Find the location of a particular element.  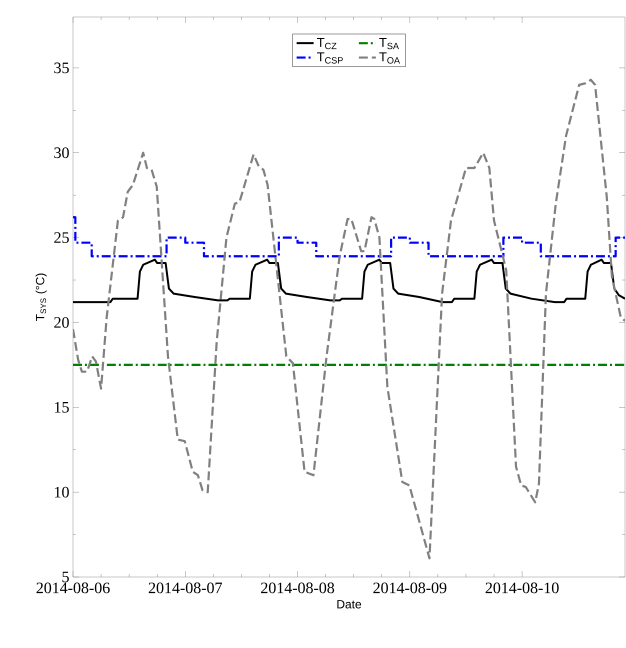

y-axis-title: T$_{SYS}$ (°C) is located at coordinates (41, 297).